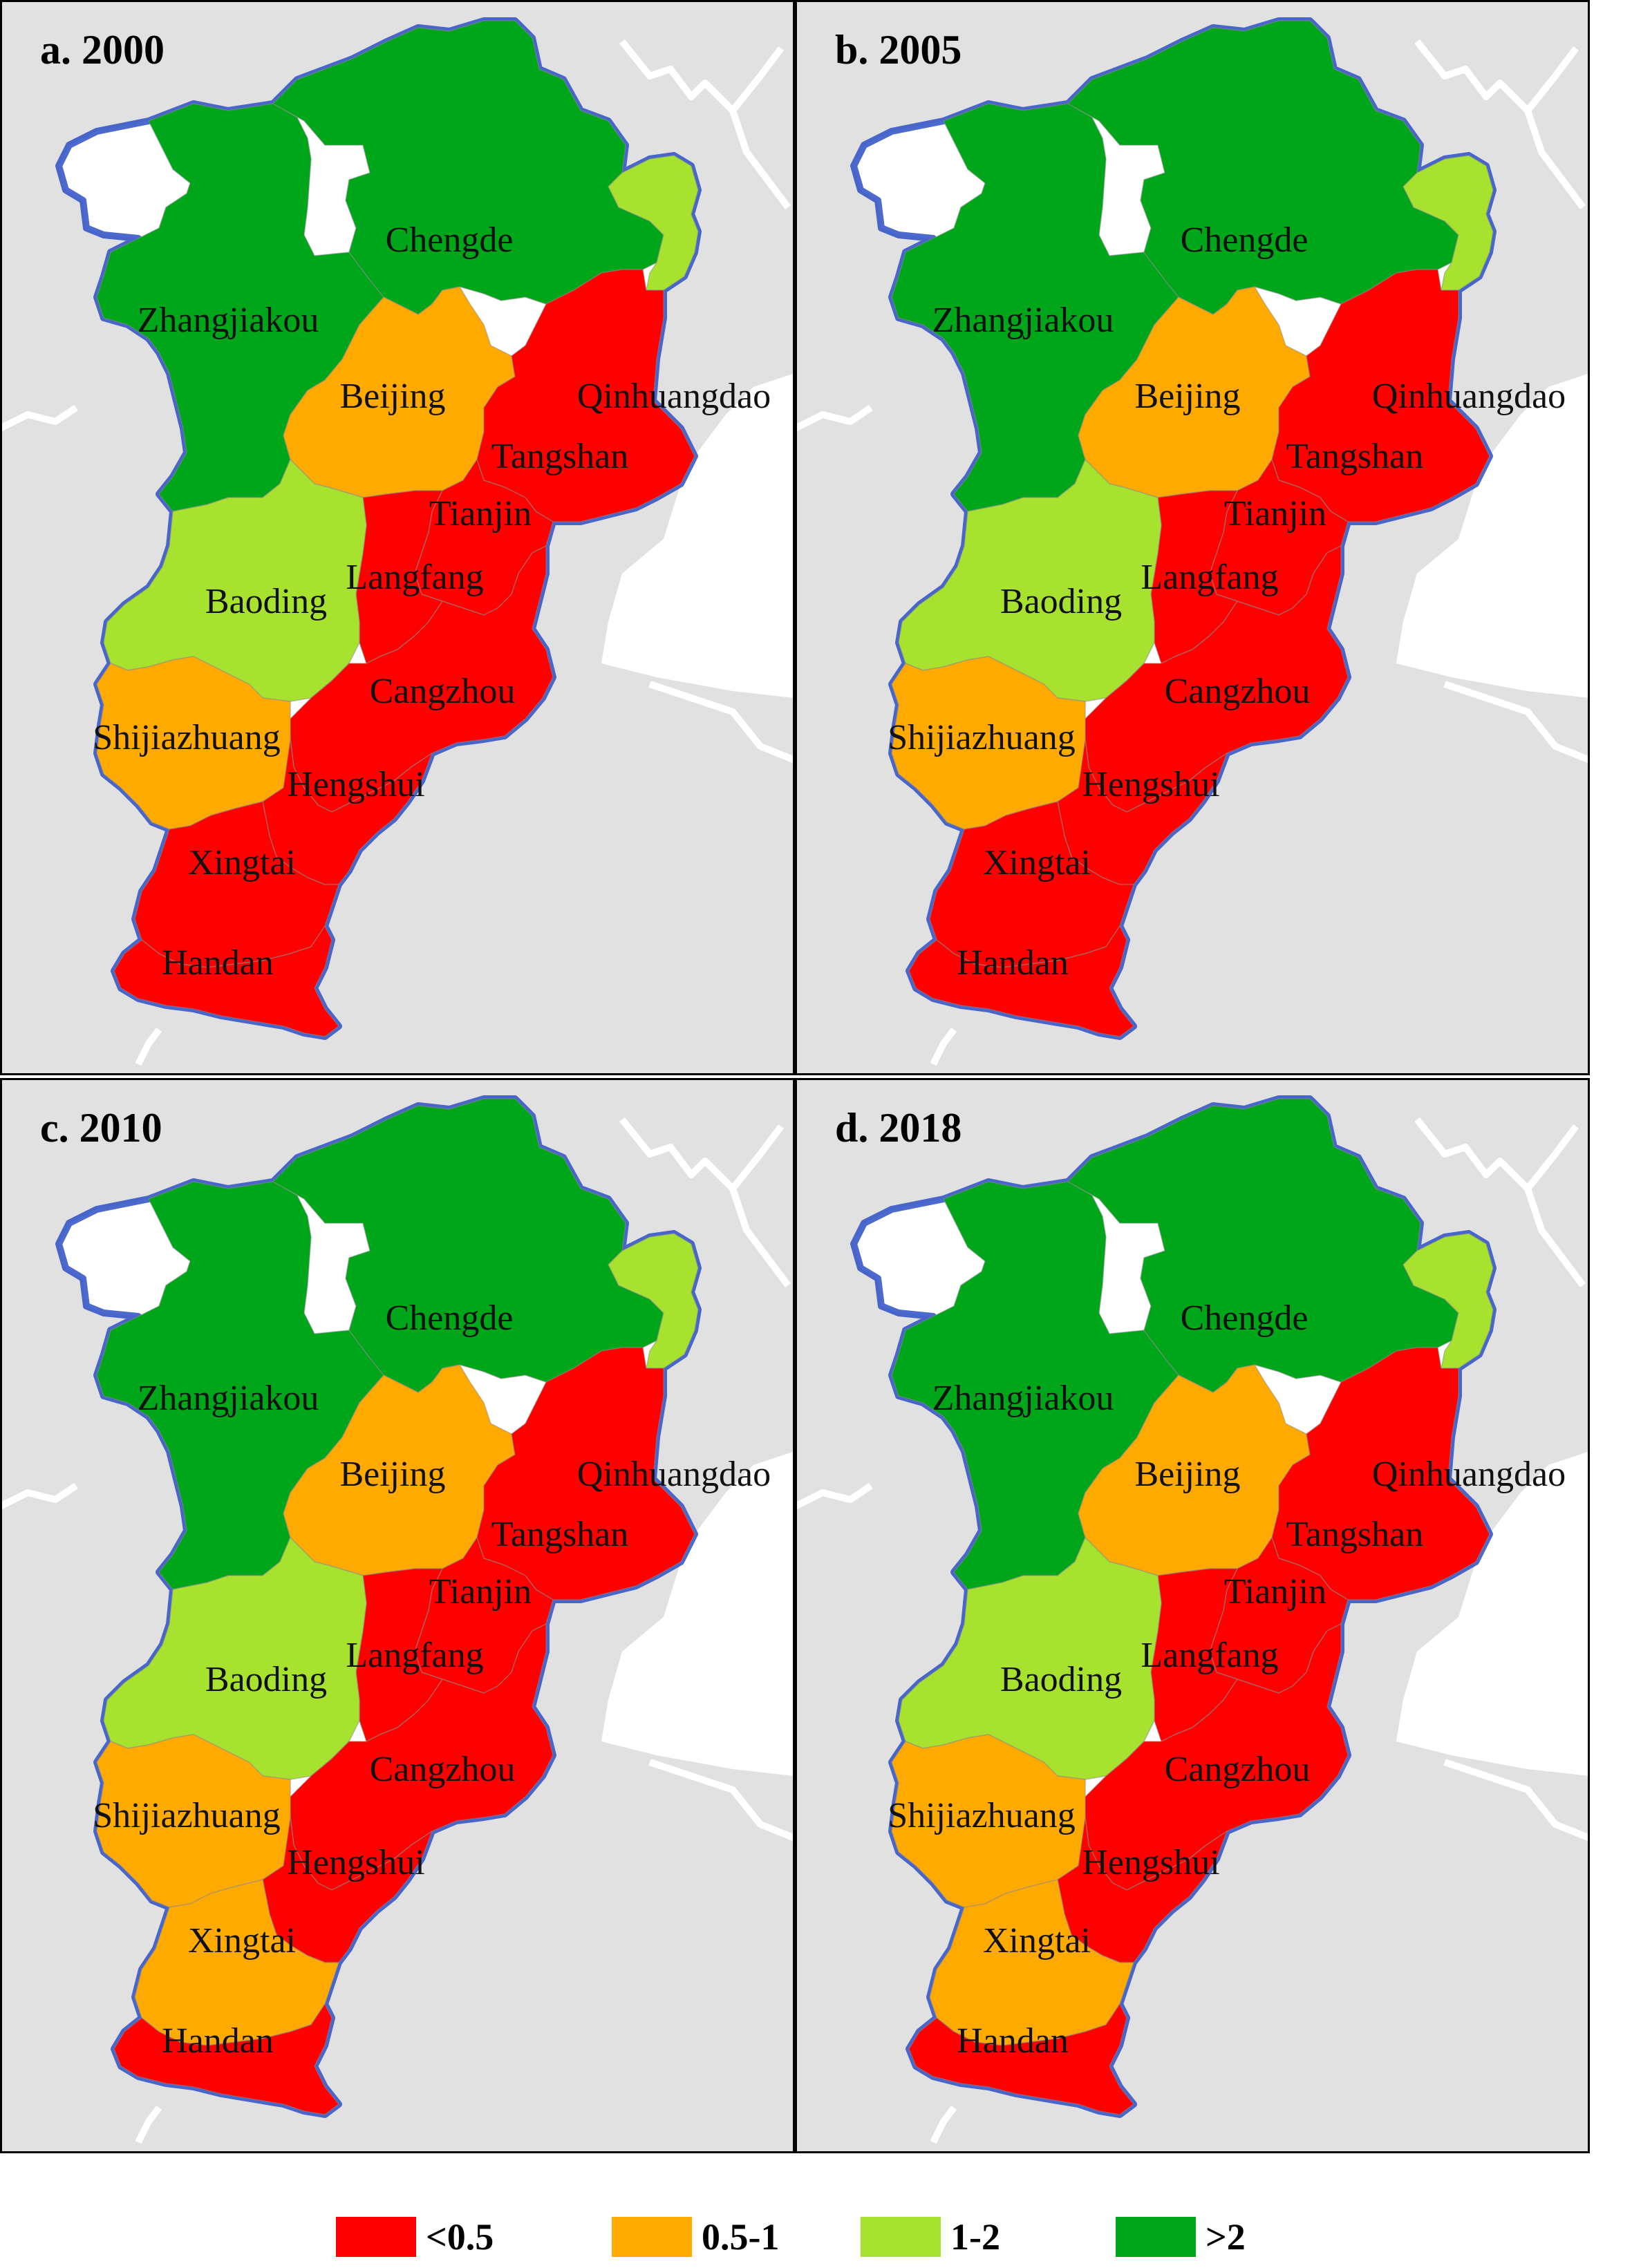 This screenshot has width=1632, height=2268. Describe the element at coordinates (1226, 2237) in the screenshot. I see `legend-label: >2` at that location.